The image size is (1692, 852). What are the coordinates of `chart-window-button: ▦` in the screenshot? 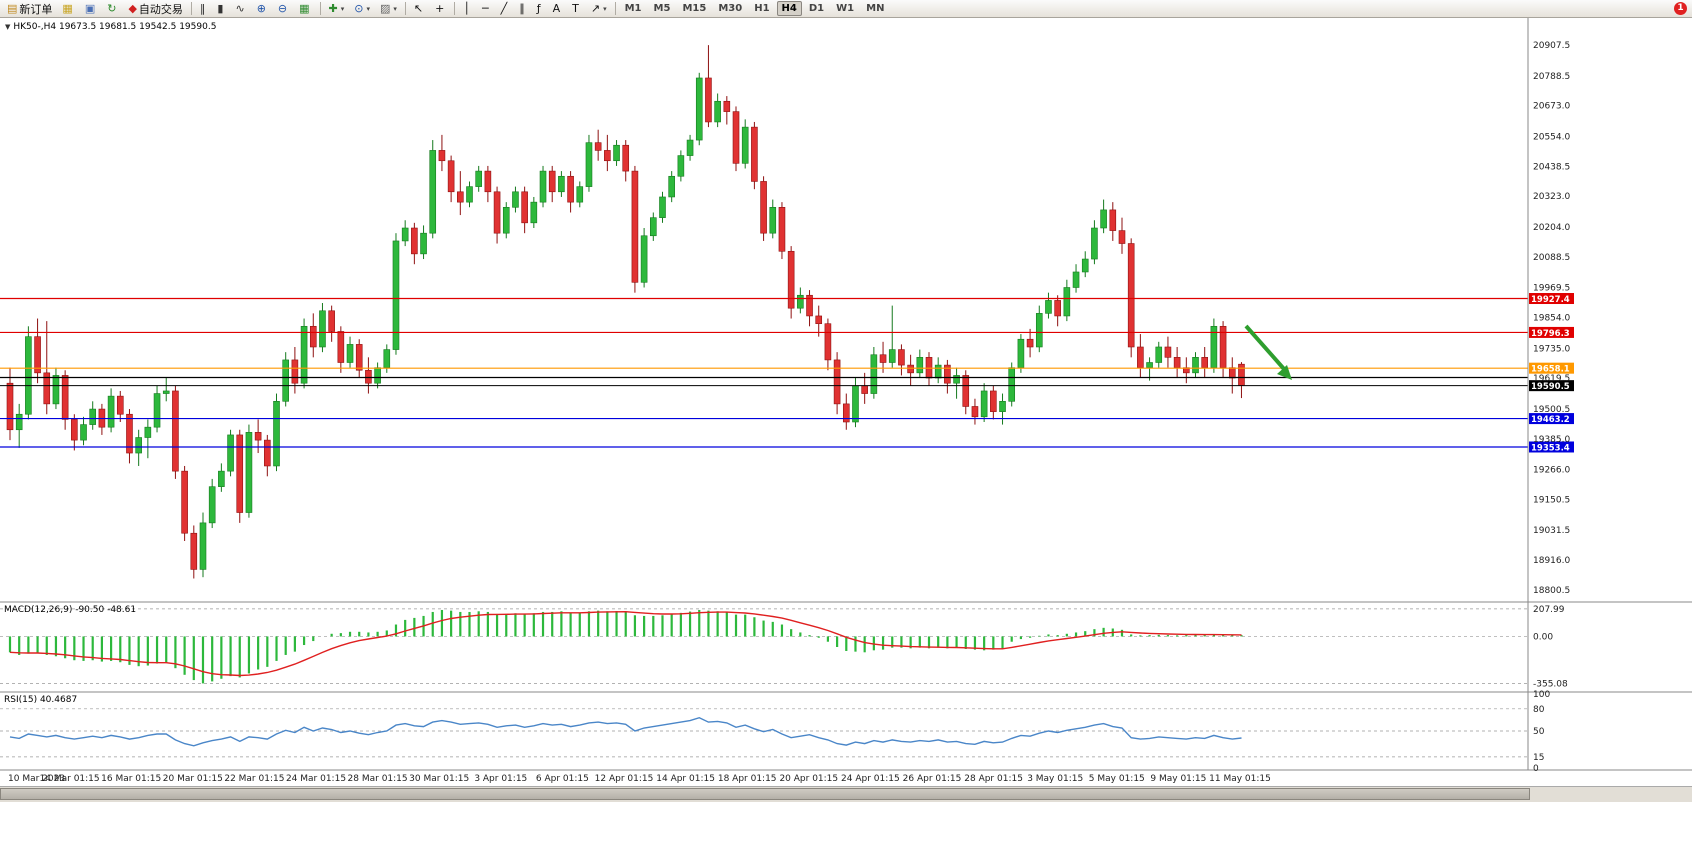 It's located at (68, 8).